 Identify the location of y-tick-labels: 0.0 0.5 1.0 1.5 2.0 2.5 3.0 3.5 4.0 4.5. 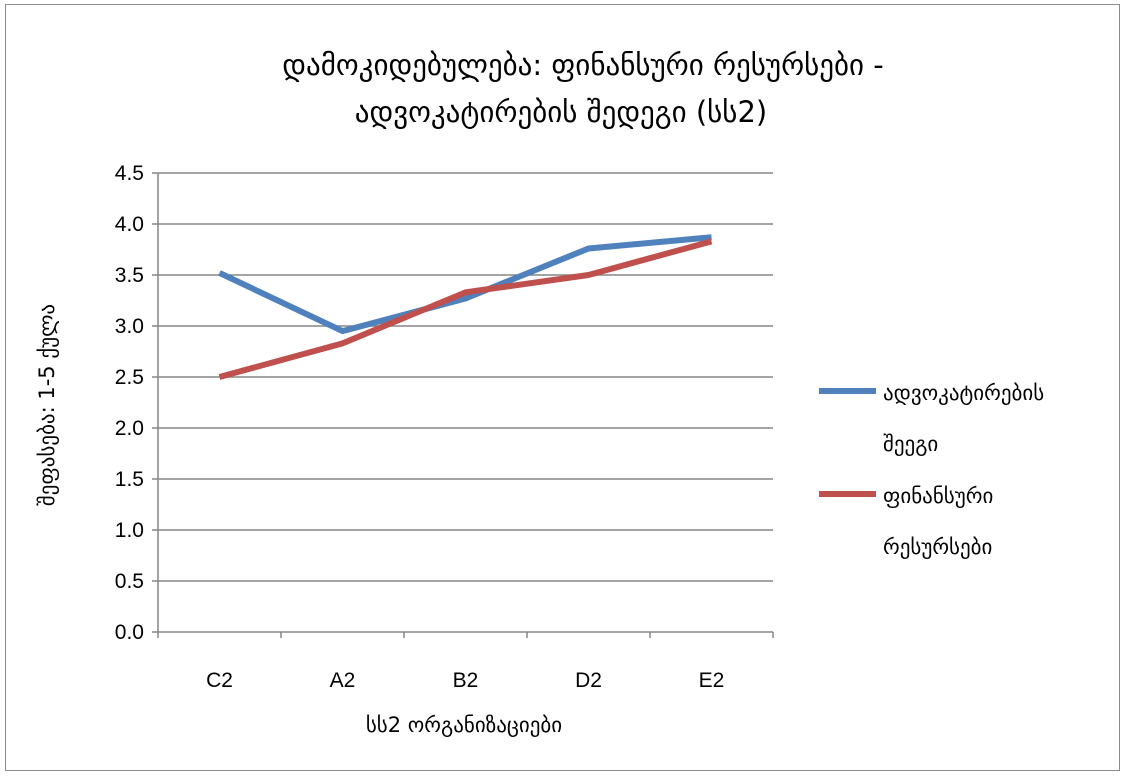
(129, 403).